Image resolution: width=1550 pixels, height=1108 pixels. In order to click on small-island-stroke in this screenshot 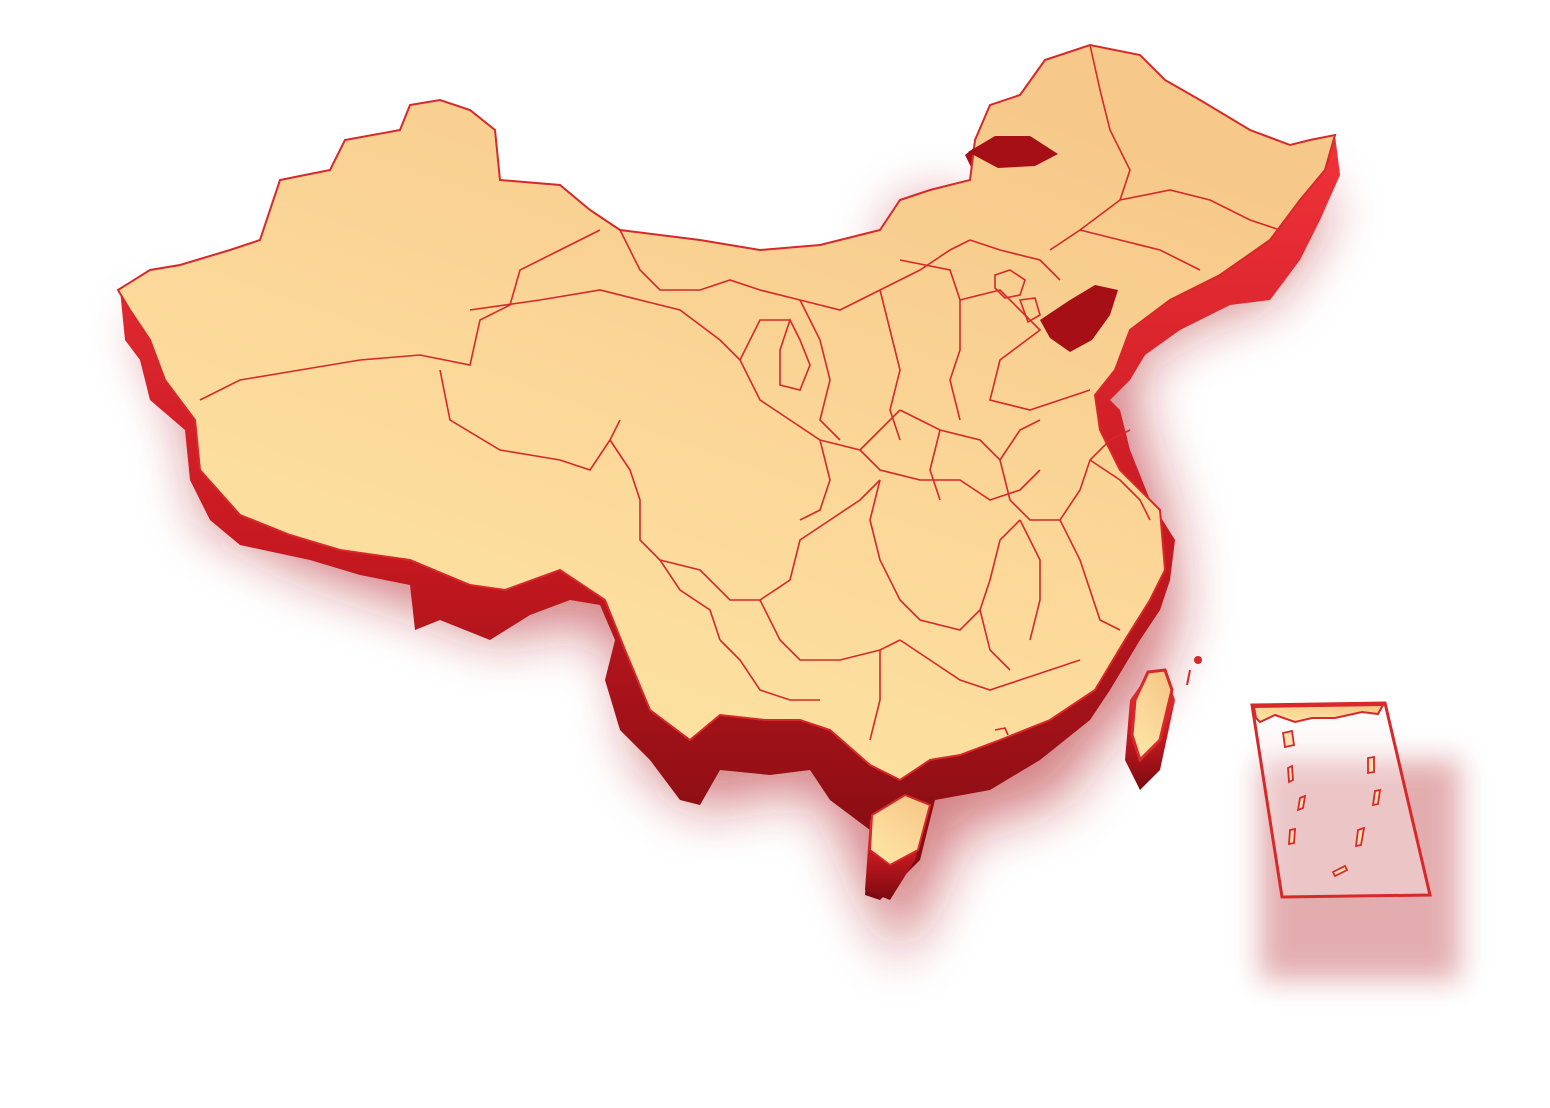, I will do `click(1188, 677)`.